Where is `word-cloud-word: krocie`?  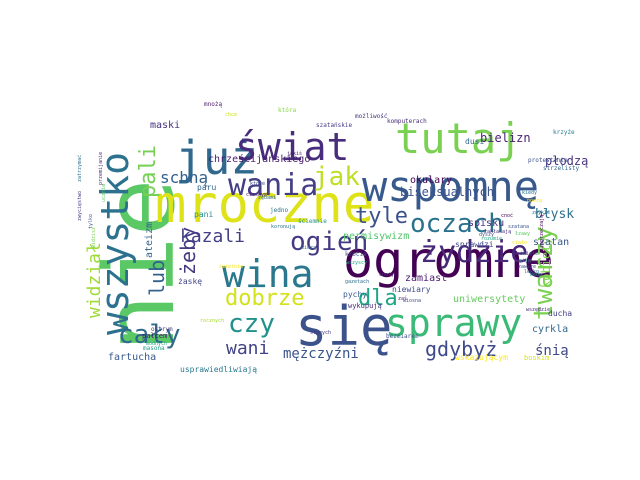 word-cloud-word: krocie is located at coordinates (356, 254).